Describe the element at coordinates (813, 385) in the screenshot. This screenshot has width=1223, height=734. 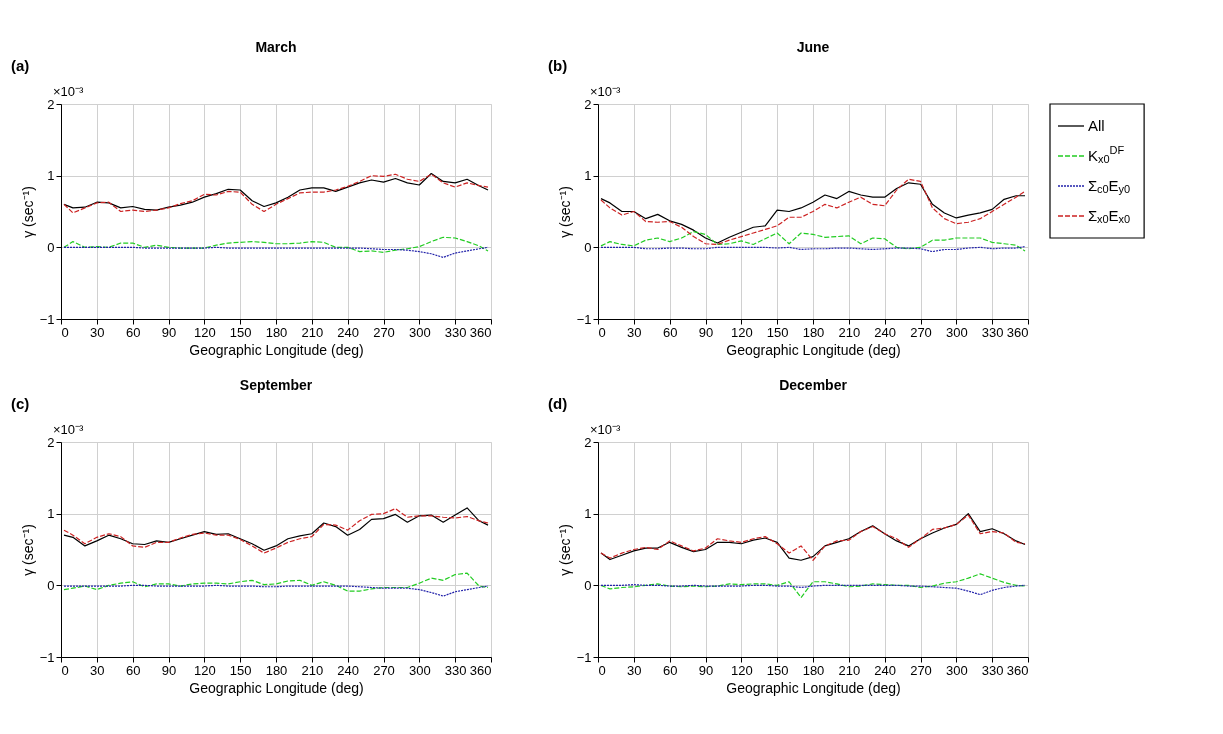
I see `chart-title: December` at that location.